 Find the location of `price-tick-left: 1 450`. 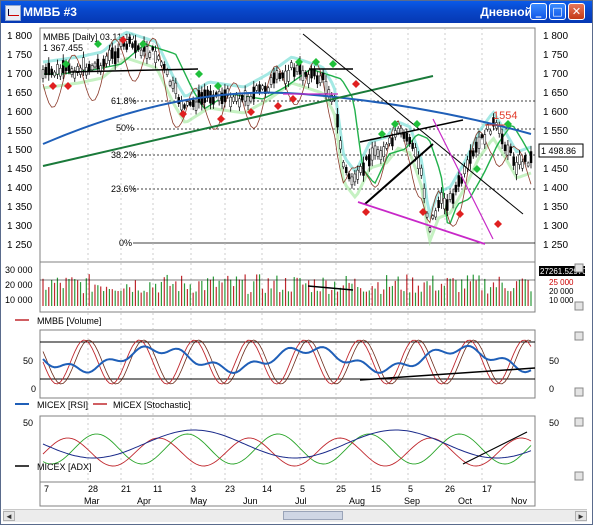

price-tick-left: 1 450 is located at coordinates (19, 169).